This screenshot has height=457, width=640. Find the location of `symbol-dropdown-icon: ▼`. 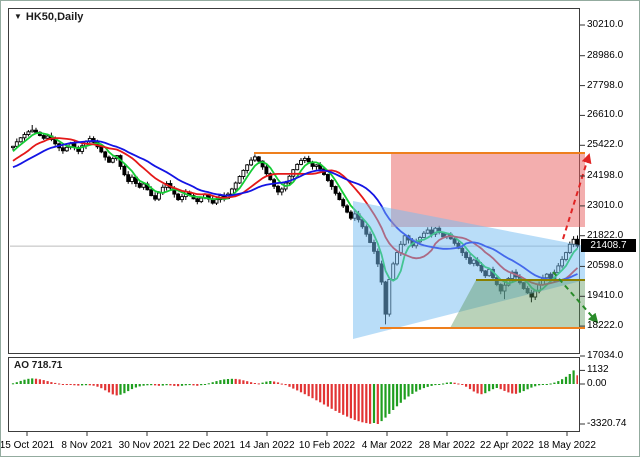

symbol-dropdown-icon: ▼ is located at coordinates (18, 16).